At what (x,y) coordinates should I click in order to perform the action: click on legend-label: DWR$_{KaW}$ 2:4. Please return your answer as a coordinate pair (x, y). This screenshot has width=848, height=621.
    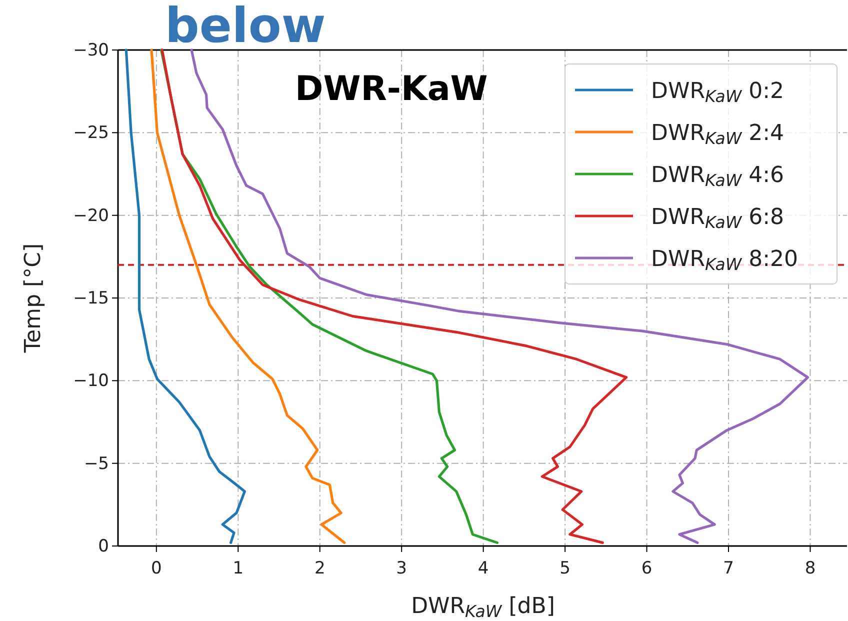
    Looking at the image, I should click on (717, 134).